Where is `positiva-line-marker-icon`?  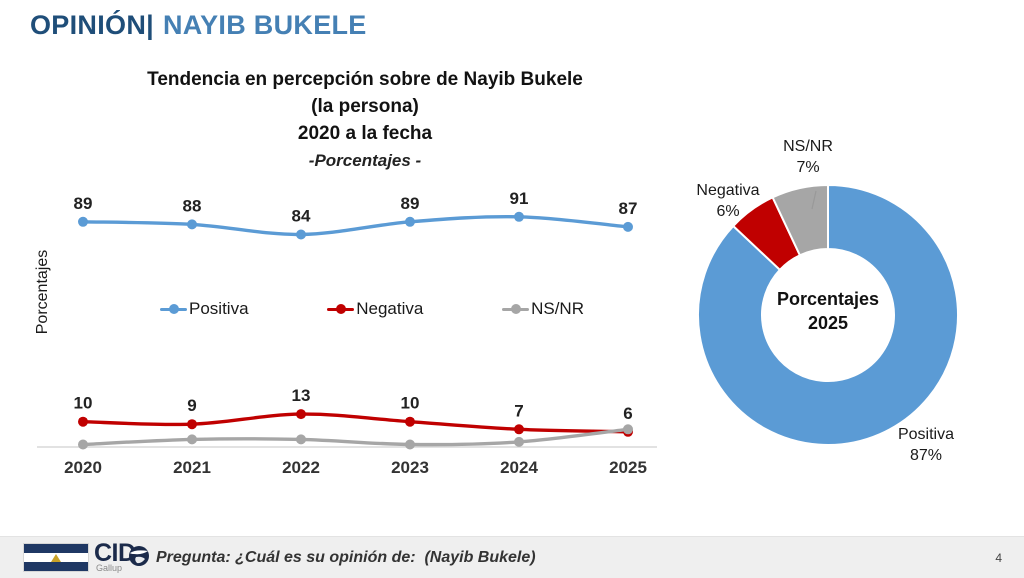 positiva-line-marker-icon is located at coordinates (173, 309).